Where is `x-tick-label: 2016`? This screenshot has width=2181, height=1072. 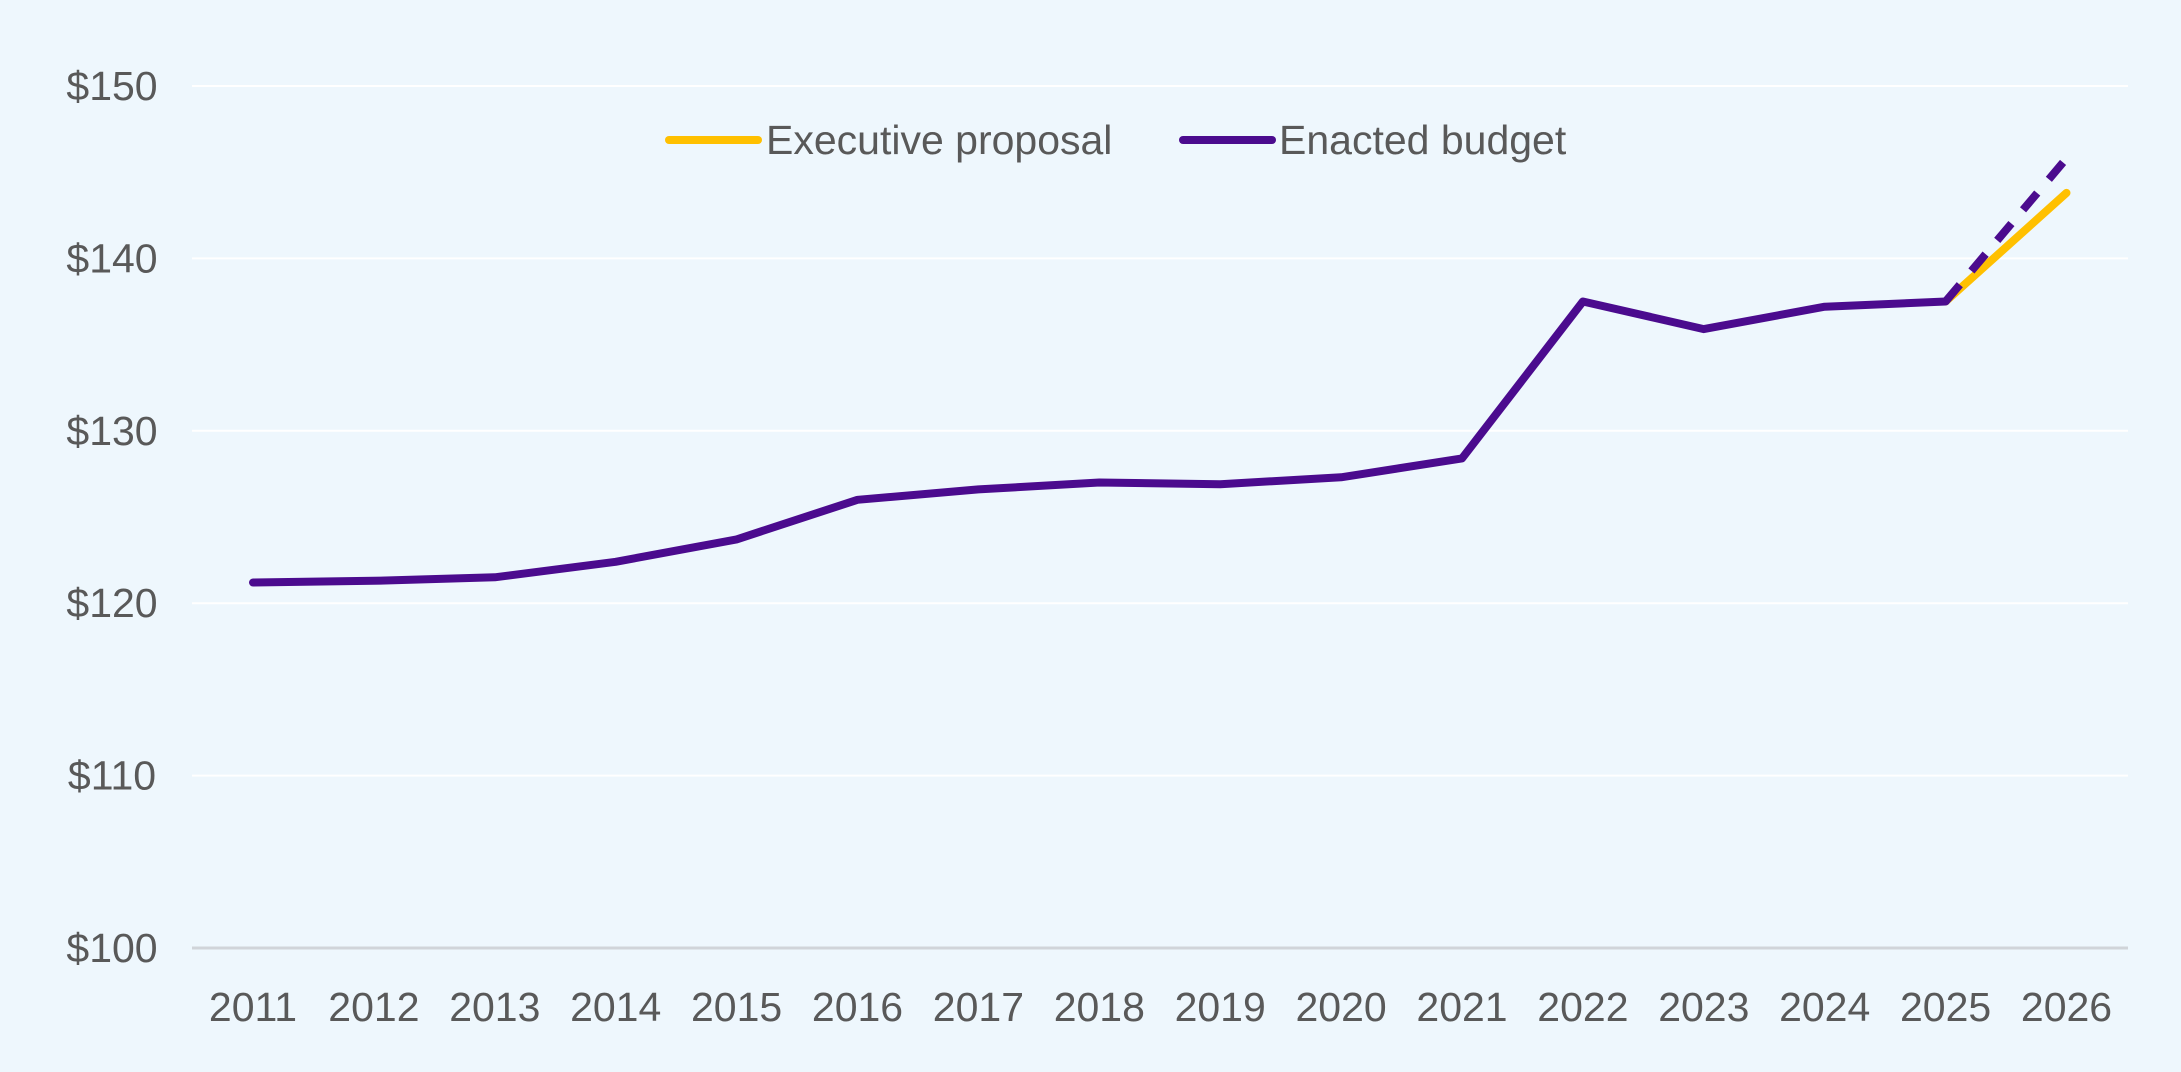 x-tick-label: 2016 is located at coordinates (857, 1007).